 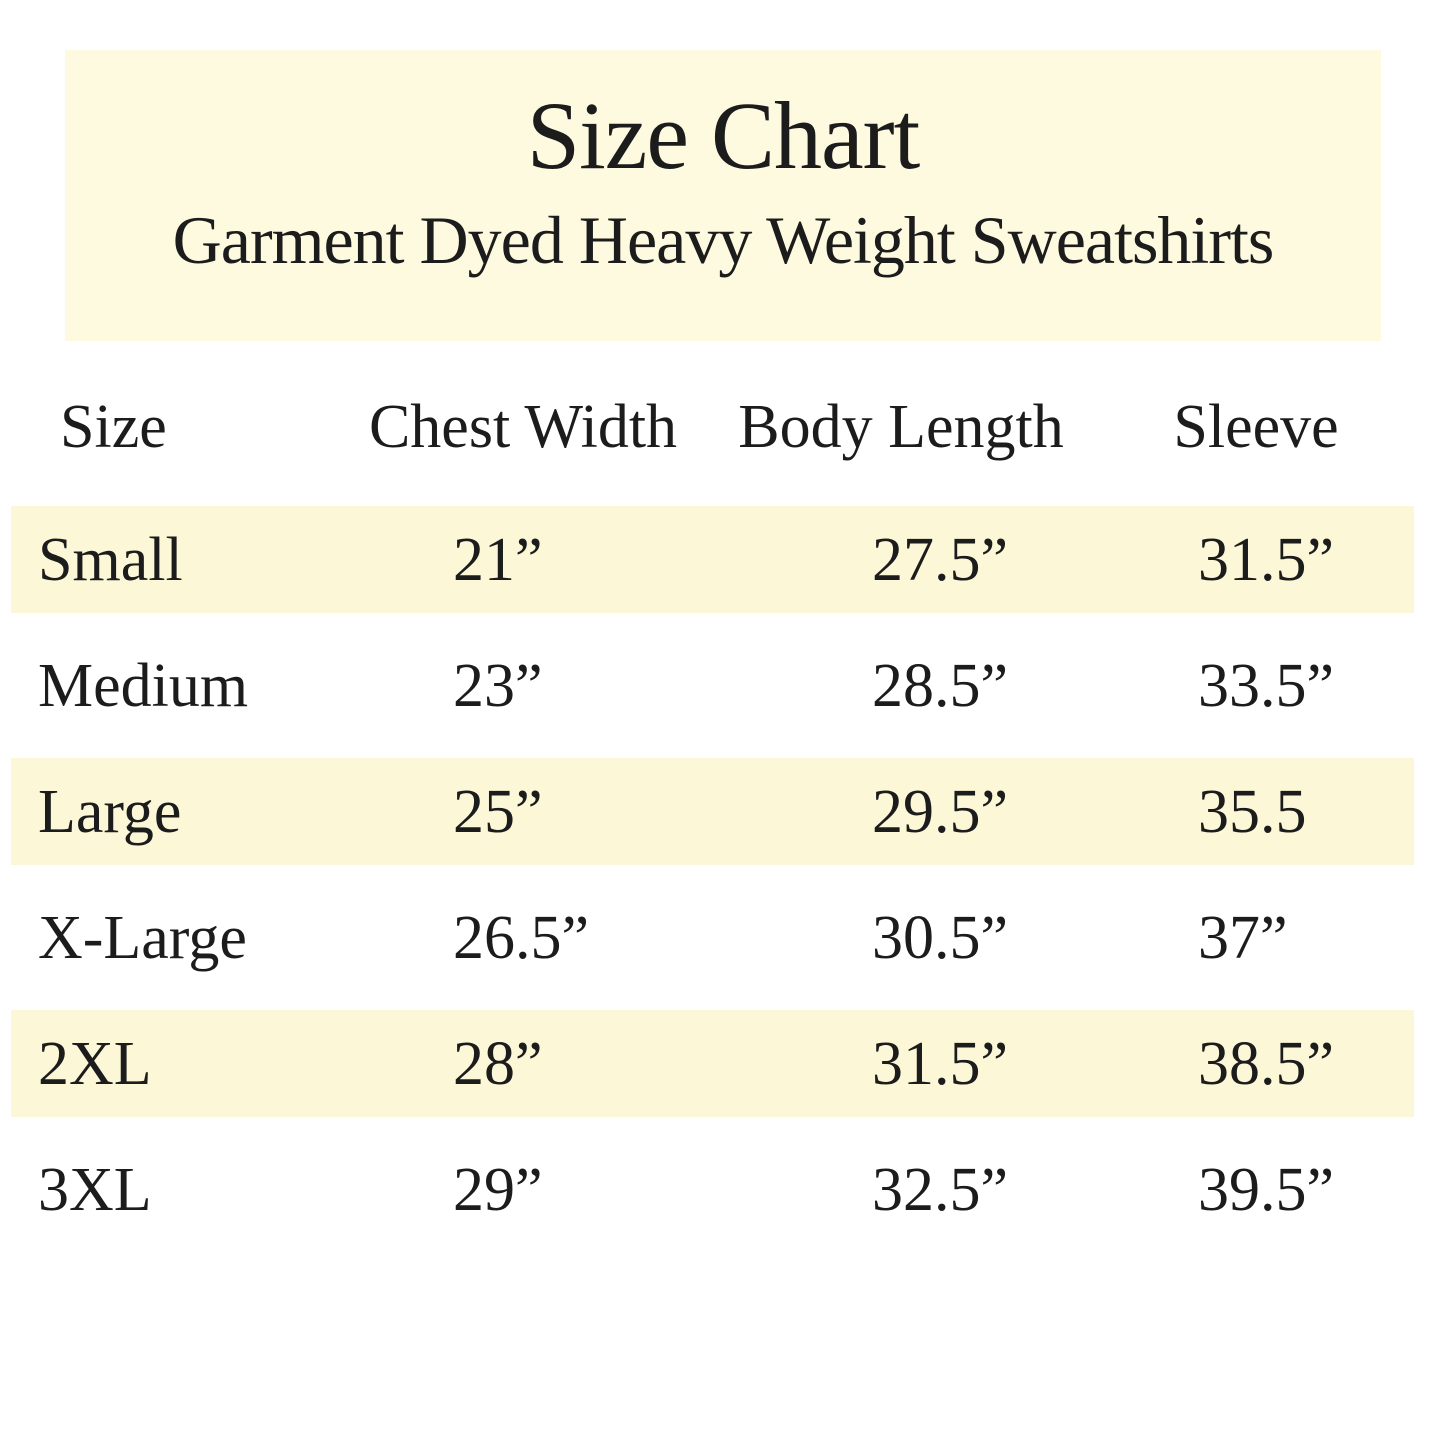 What do you see at coordinates (1266, 1189) in the screenshot?
I see `sleeve-cell: 39.5”` at bounding box center [1266, 1189].